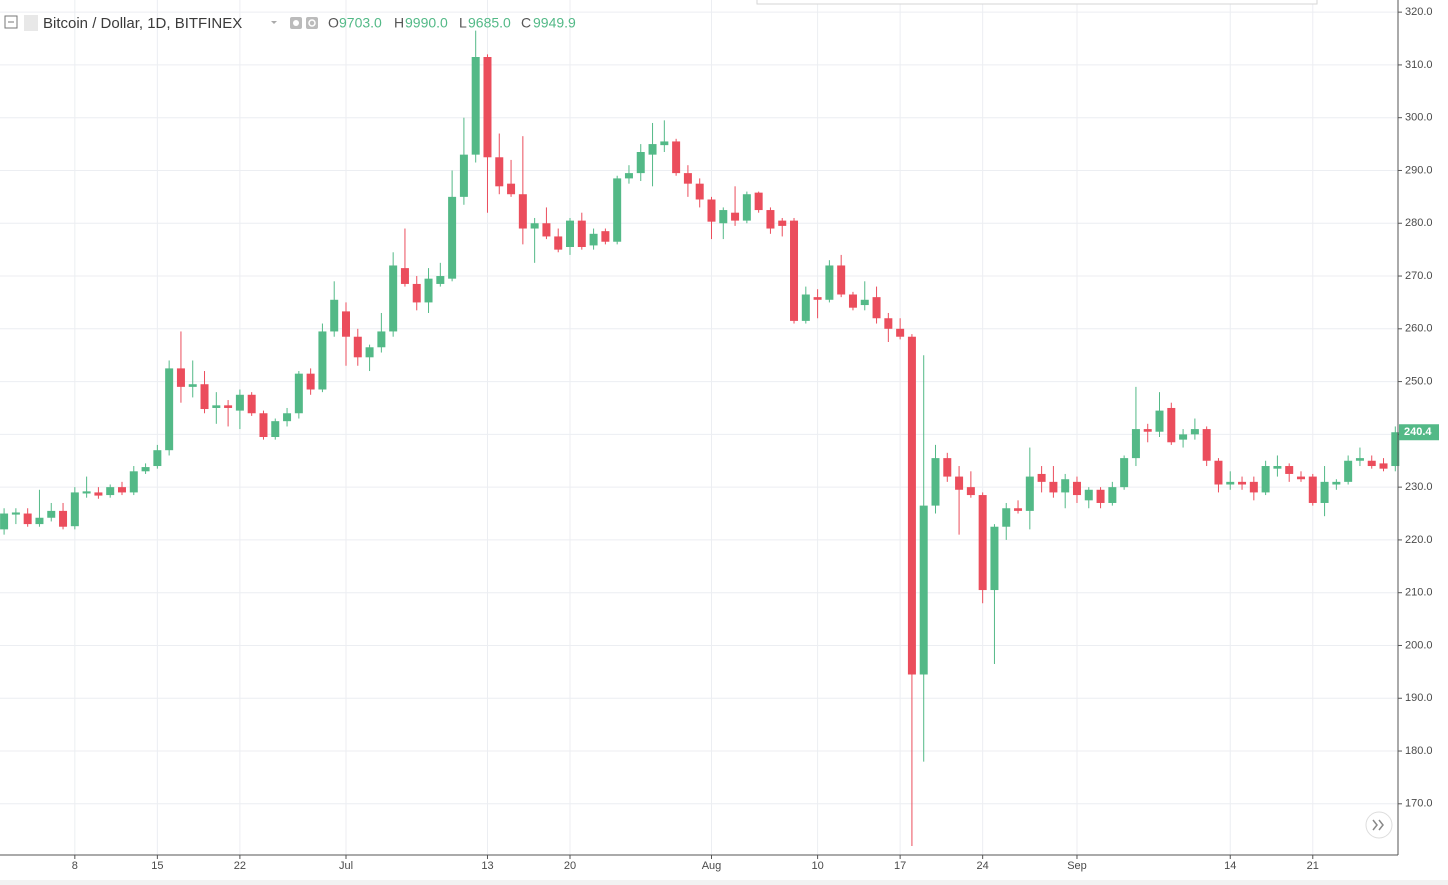  I want to click on close-value: 9949.9, so click(554, 23).